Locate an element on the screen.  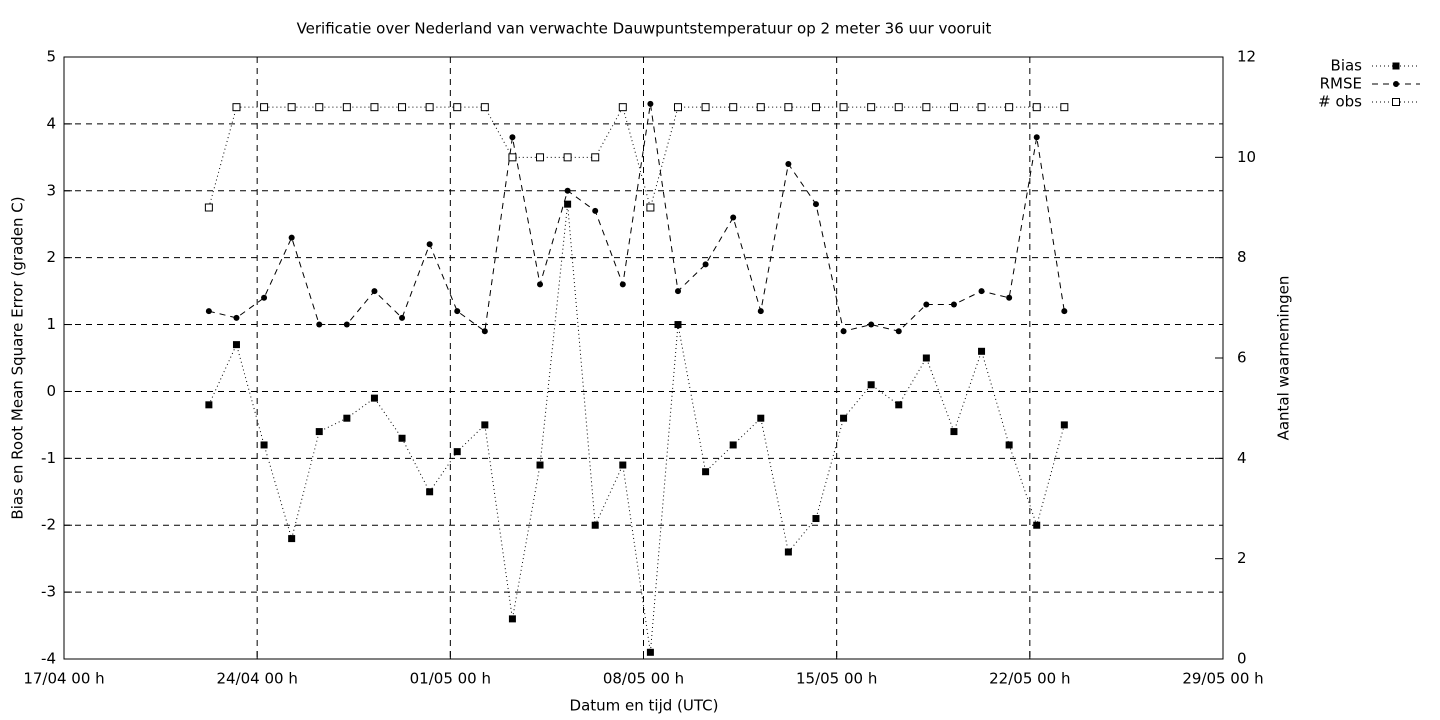
x-tick-label: 08/05 00 h is located at coordinates (643, 679).